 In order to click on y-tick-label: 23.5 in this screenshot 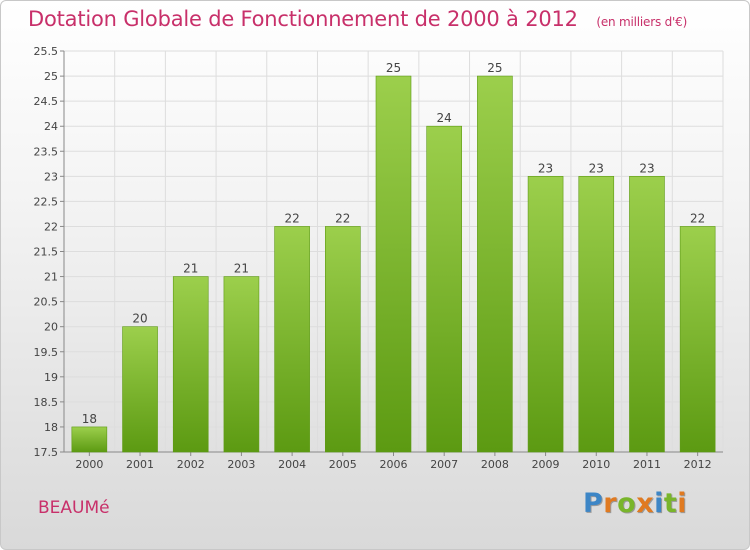, I will do `click(46, 151)`.